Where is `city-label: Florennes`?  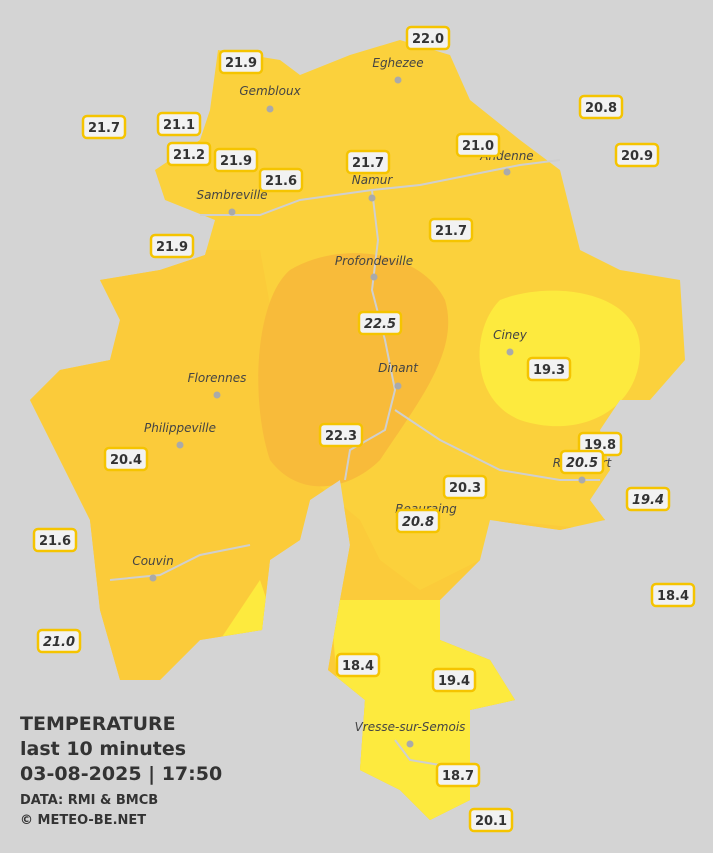
city-label: Florennes is located at coordinates (217, 378).